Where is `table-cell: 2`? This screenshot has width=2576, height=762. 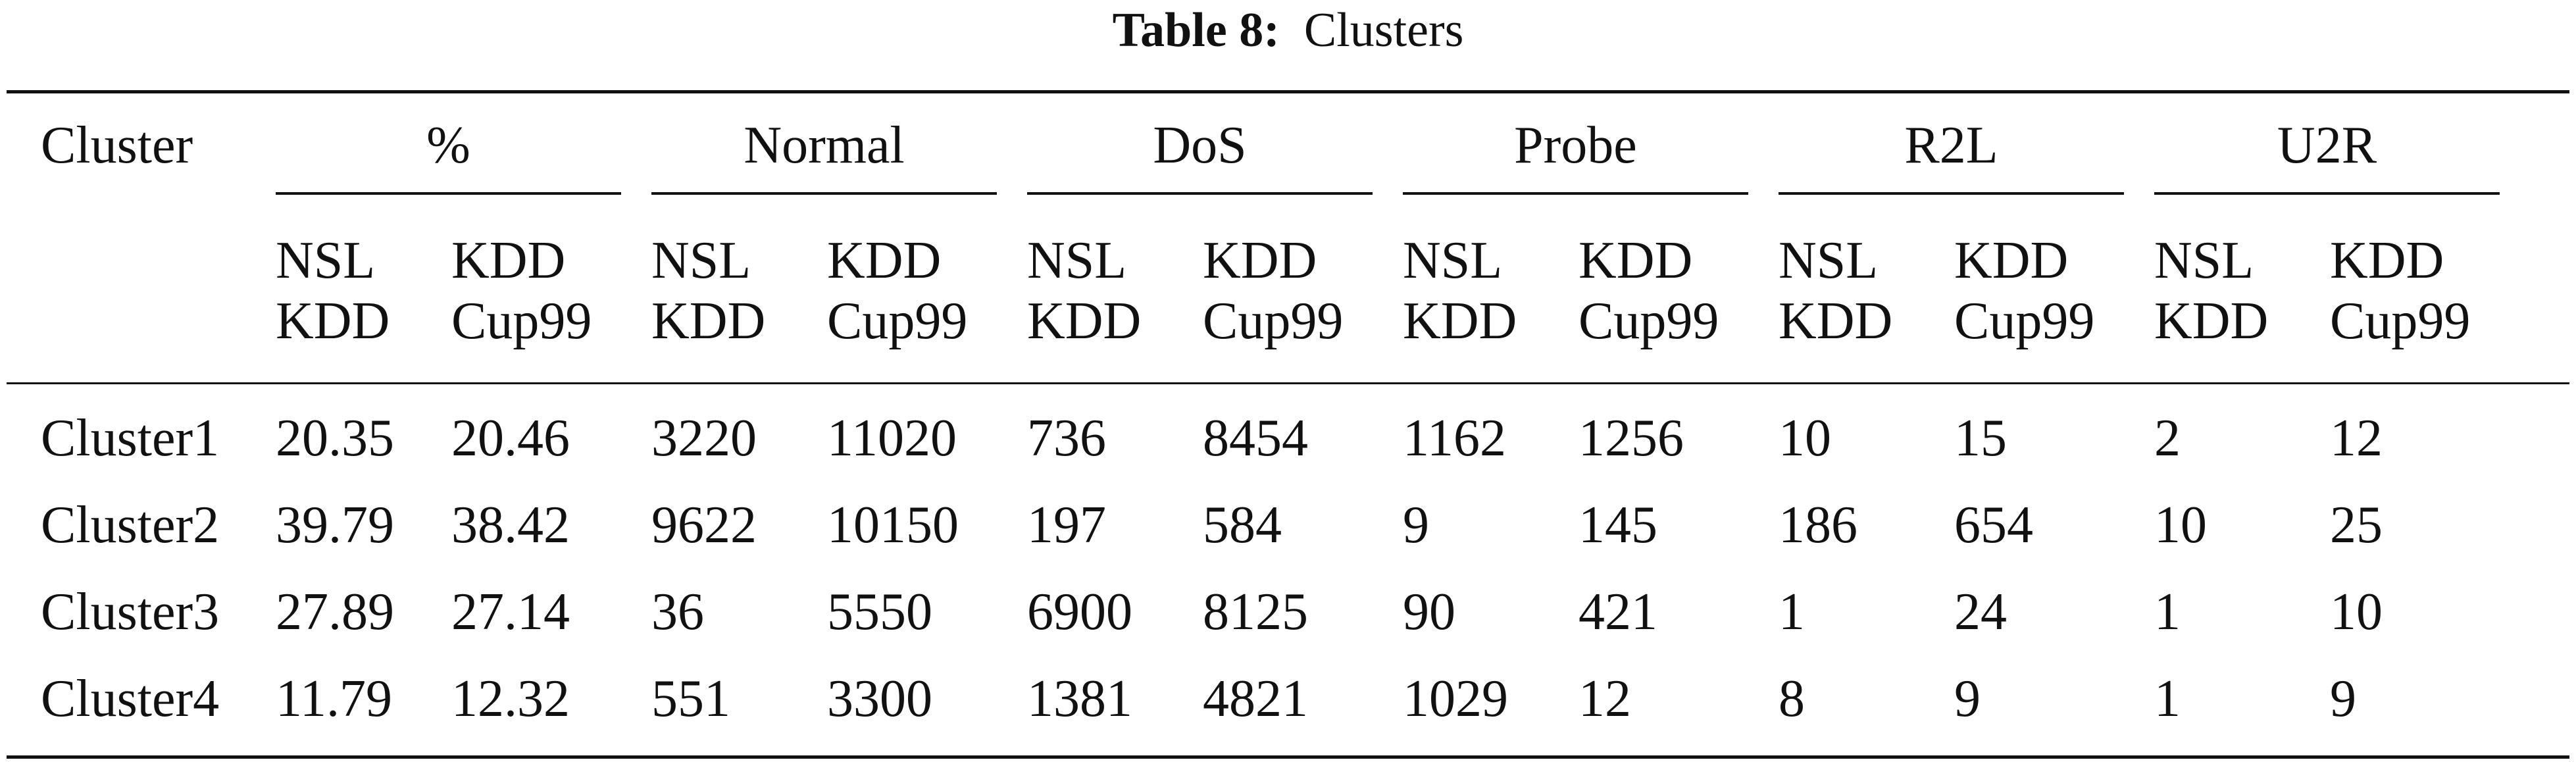
table-cell: 2 is located at coordinates (2167, 438).